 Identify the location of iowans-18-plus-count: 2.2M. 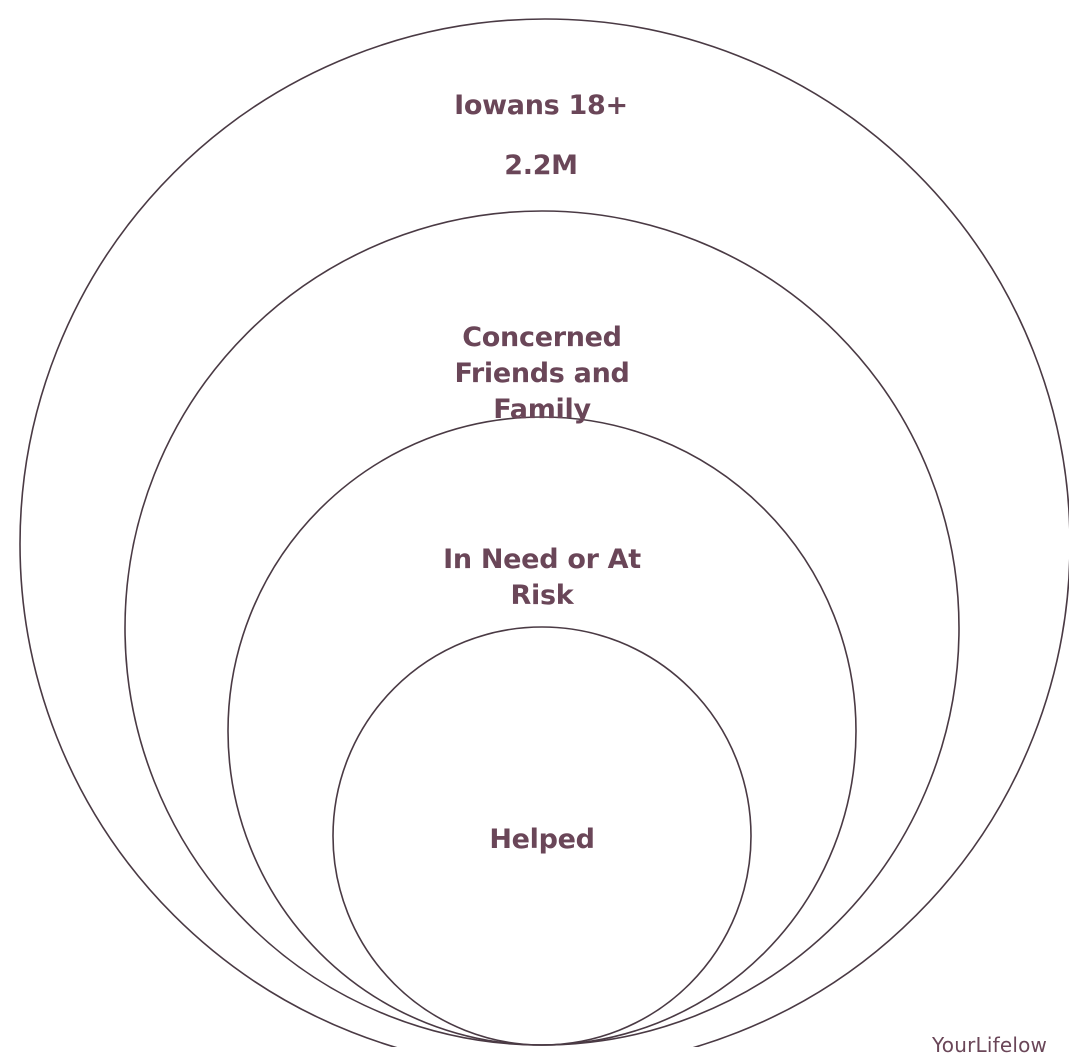
(541, 165).